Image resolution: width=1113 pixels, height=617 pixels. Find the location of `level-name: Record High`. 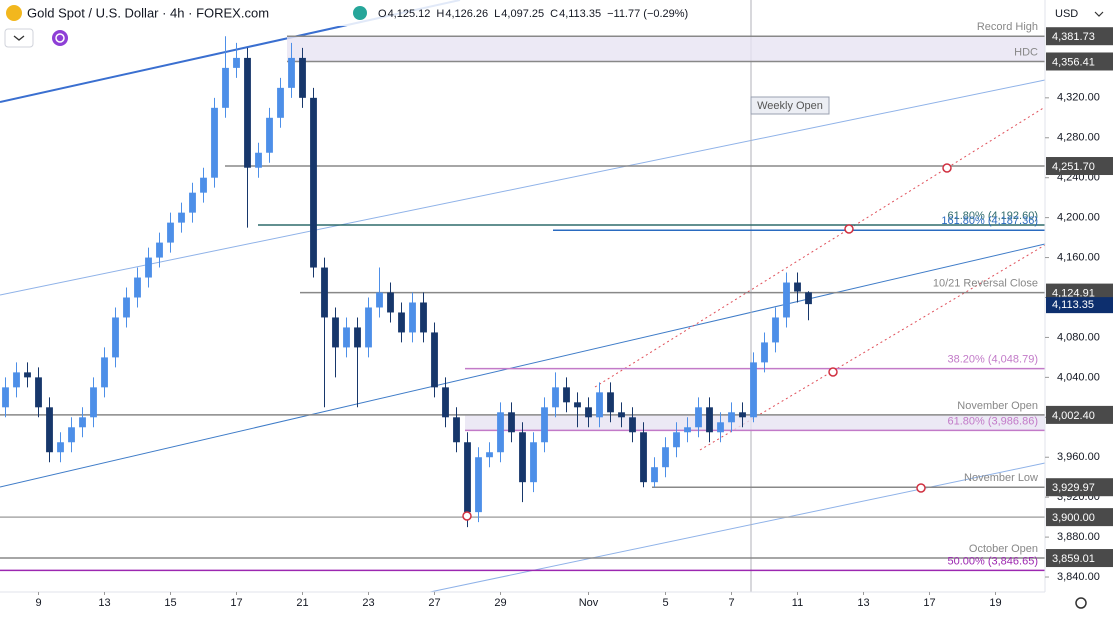

level-name: Record High is located at coordinates (1007, 27).